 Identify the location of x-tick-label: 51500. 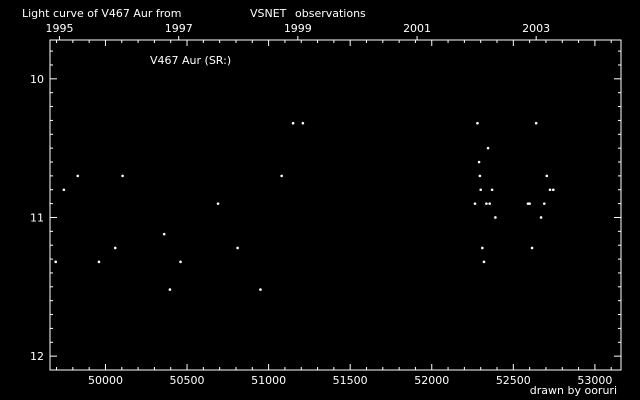
(350, 380).